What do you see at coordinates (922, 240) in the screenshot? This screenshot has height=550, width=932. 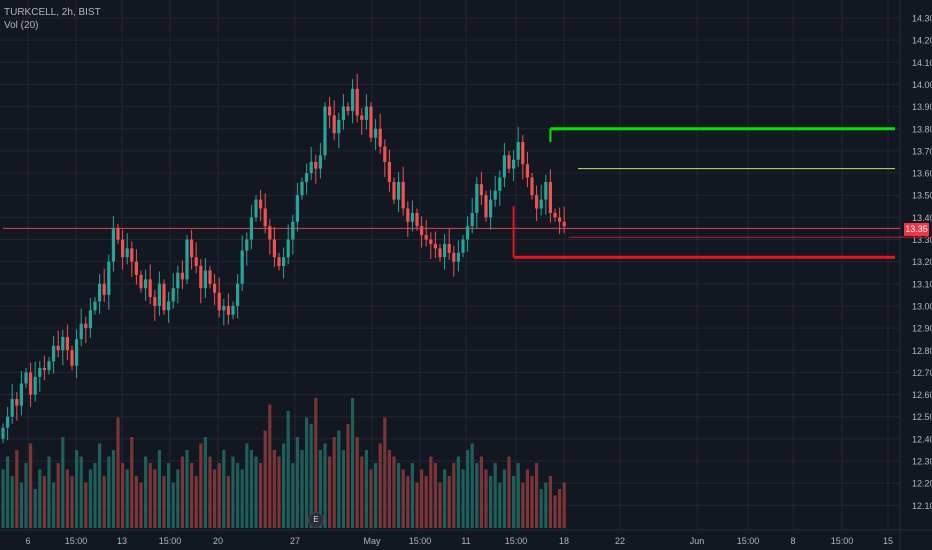 I see `y-tick-label: 13.30` at bounding box center [922, 240].